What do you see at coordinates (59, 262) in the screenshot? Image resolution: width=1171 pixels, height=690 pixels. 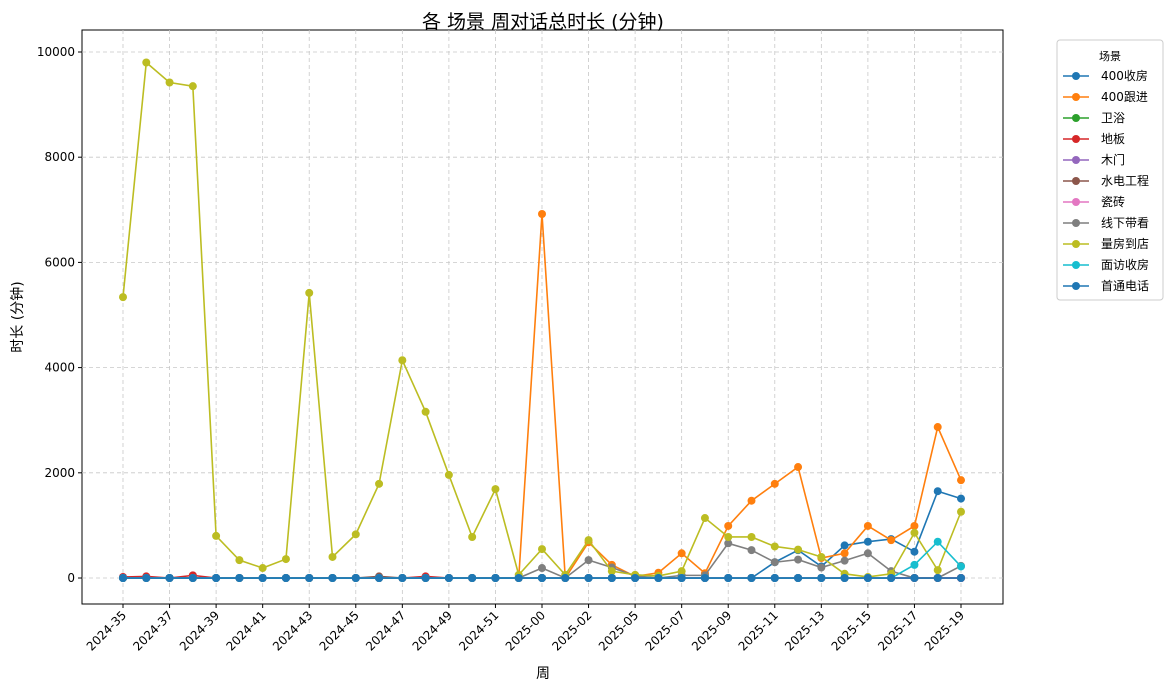 I see `y-tick-label: 6000` at bounding box center [59, 262].